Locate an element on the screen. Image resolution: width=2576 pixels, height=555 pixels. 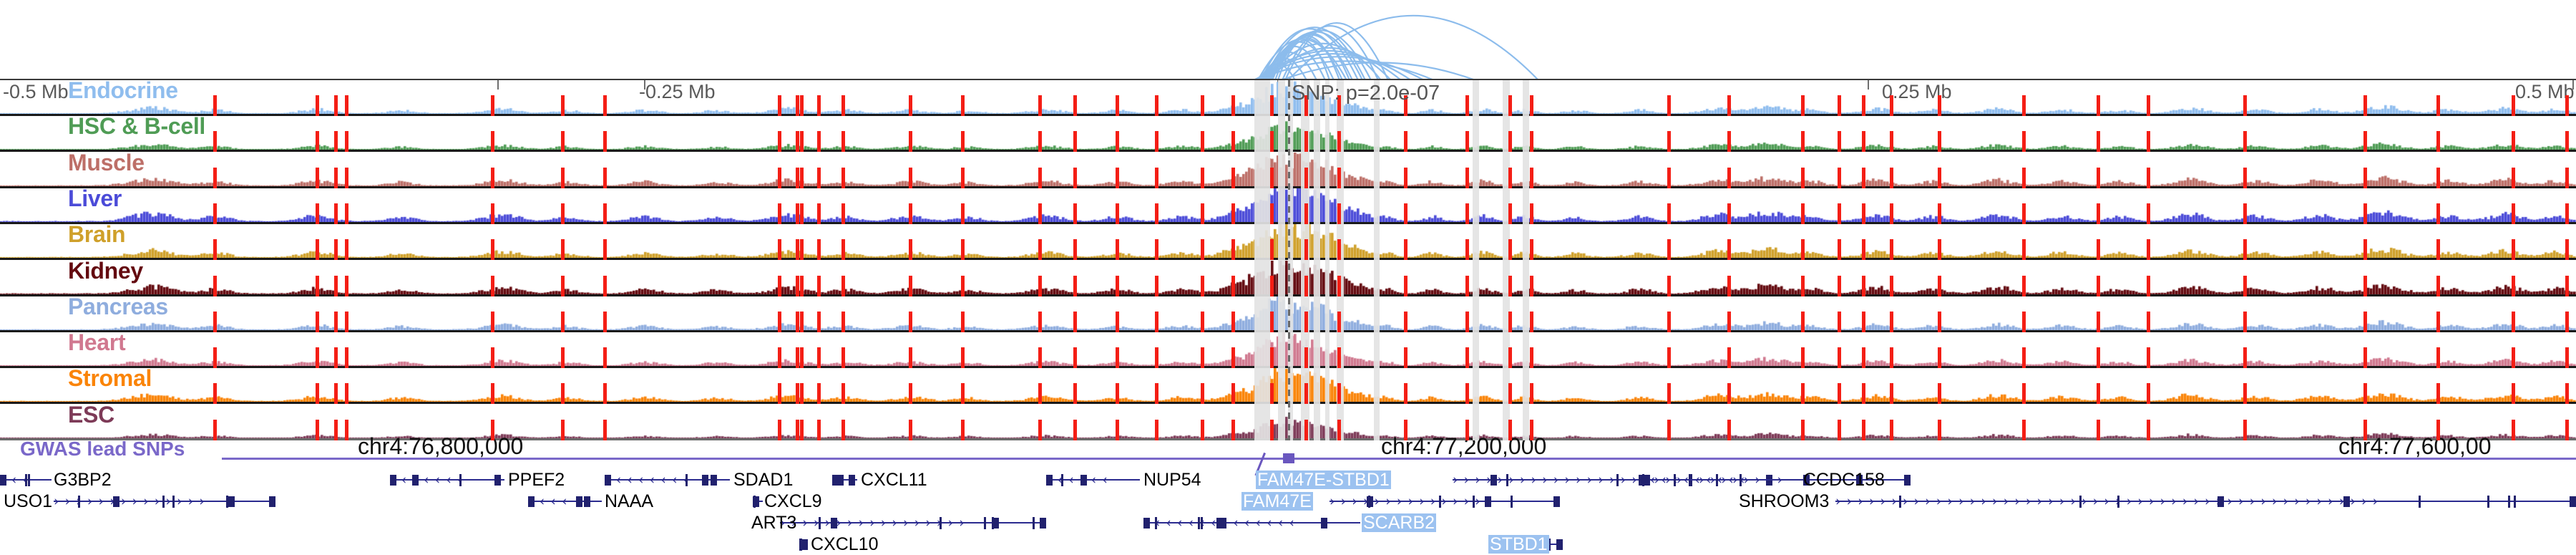
gene-label-shroom3: SHROOM3 is located at coordinates (1784, 501).